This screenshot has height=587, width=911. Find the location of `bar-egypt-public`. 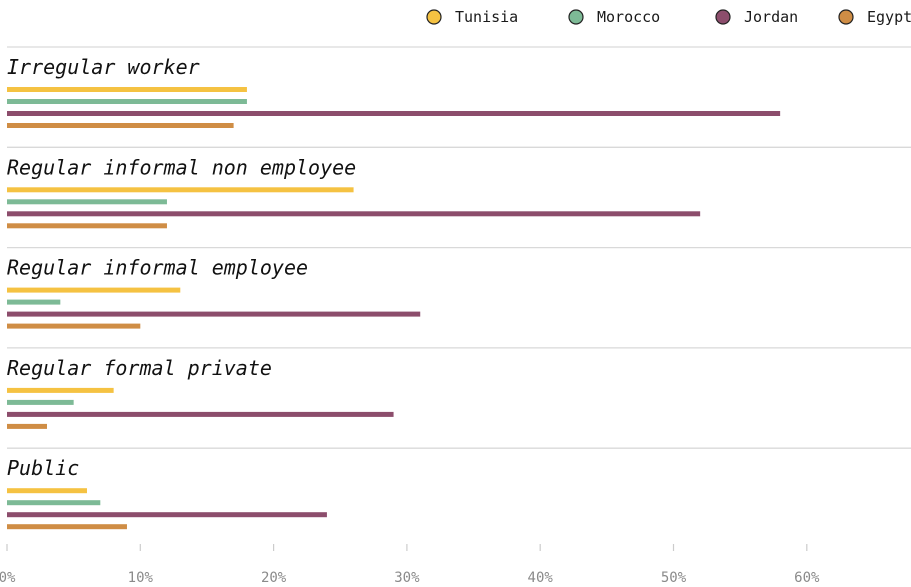

bar-egypt-public is located at coordinates (67, 527).